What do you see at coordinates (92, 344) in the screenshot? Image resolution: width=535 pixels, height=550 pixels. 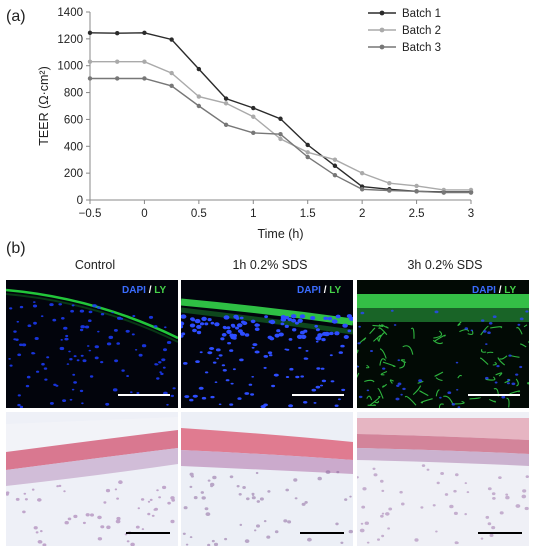 I see `fluorescence-image-control` at bounding box center [92, 344].